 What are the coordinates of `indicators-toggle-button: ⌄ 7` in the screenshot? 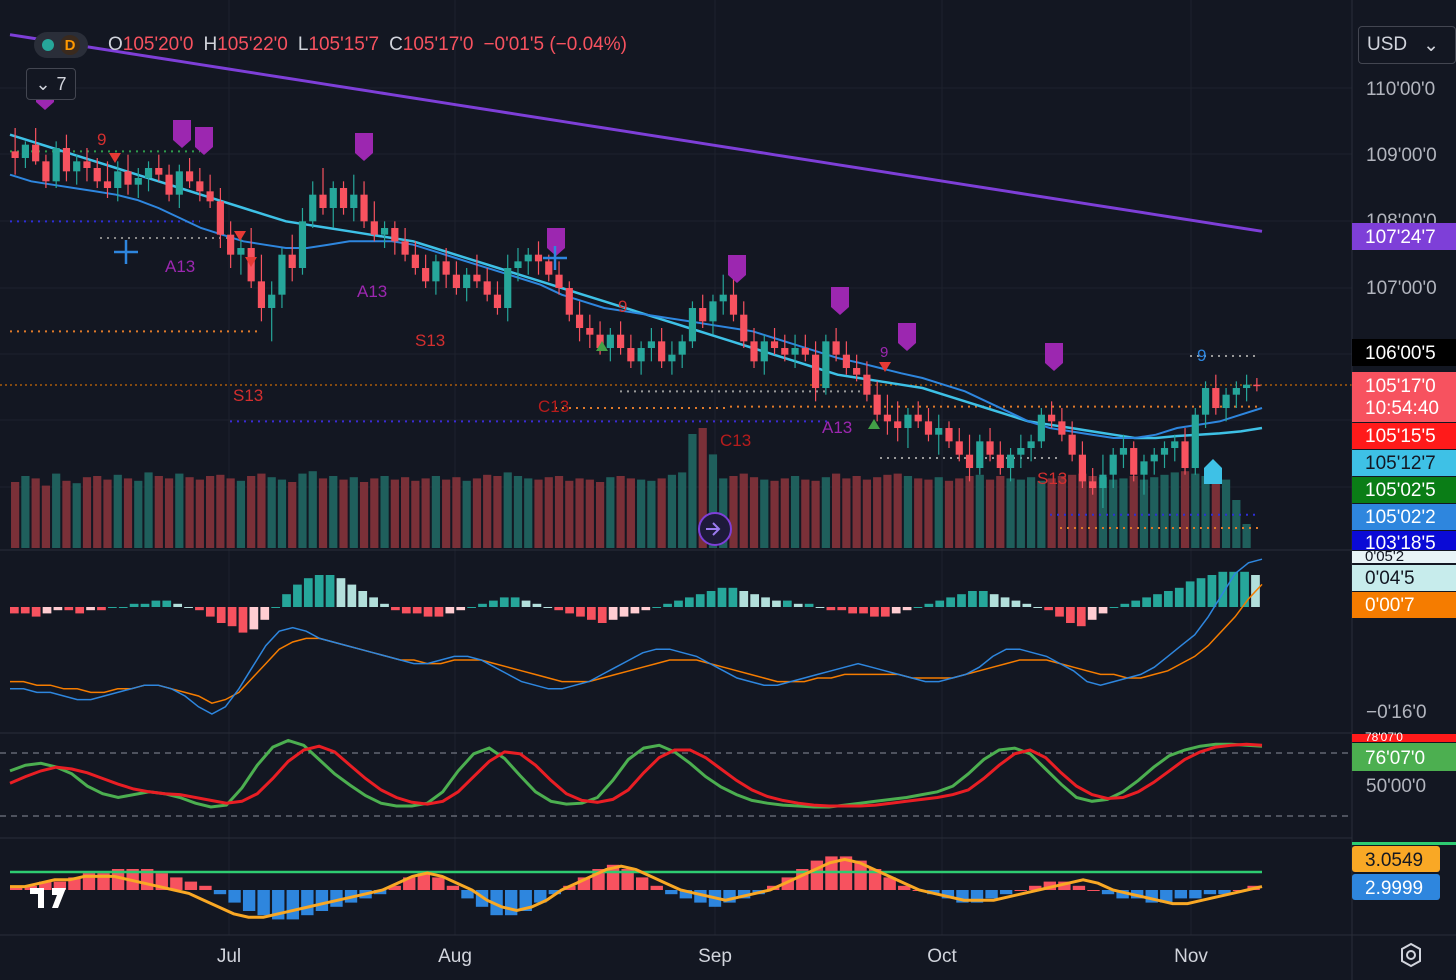 It's located at (51, 84).